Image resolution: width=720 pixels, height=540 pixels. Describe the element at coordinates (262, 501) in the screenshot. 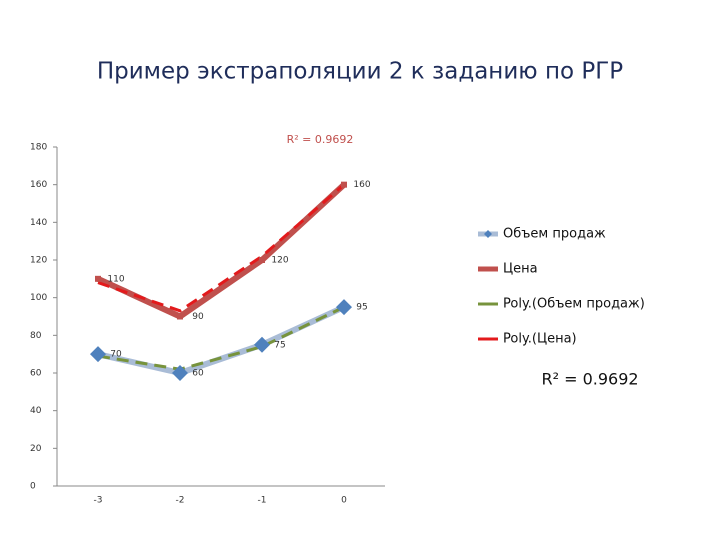

I see `x-tick-label: -1` at that location.